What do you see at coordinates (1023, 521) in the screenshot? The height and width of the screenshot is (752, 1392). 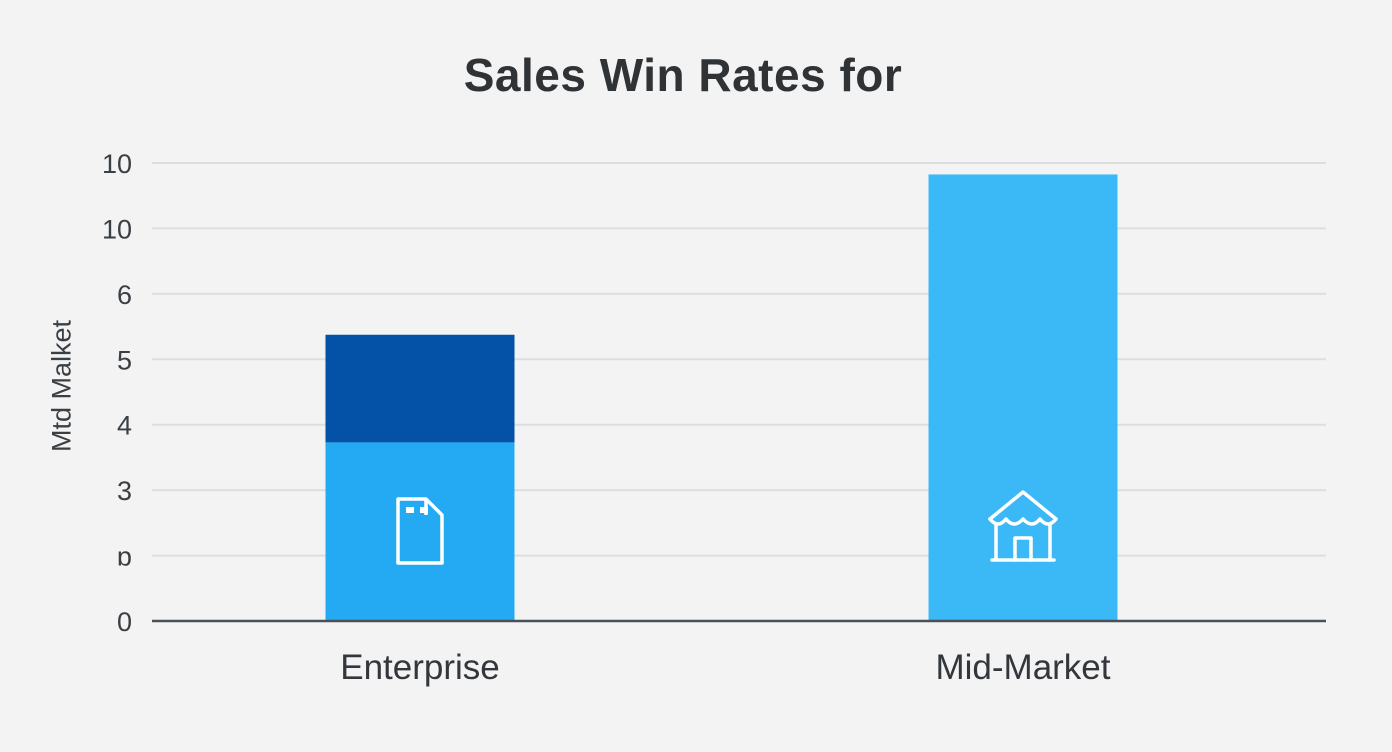 I see `store-awning` at bounding box center [1023, 521].